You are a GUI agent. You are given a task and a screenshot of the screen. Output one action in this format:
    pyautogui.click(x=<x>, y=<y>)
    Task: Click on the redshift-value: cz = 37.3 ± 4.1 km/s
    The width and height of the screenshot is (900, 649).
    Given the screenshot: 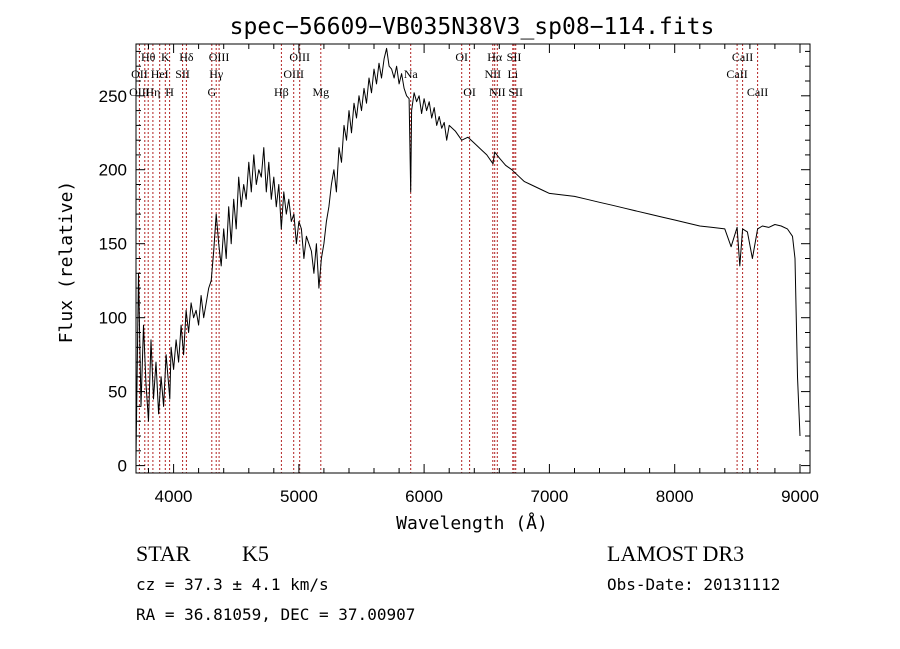 What is the action you would take?
    pyautogui.click(x=232, y=584)
    